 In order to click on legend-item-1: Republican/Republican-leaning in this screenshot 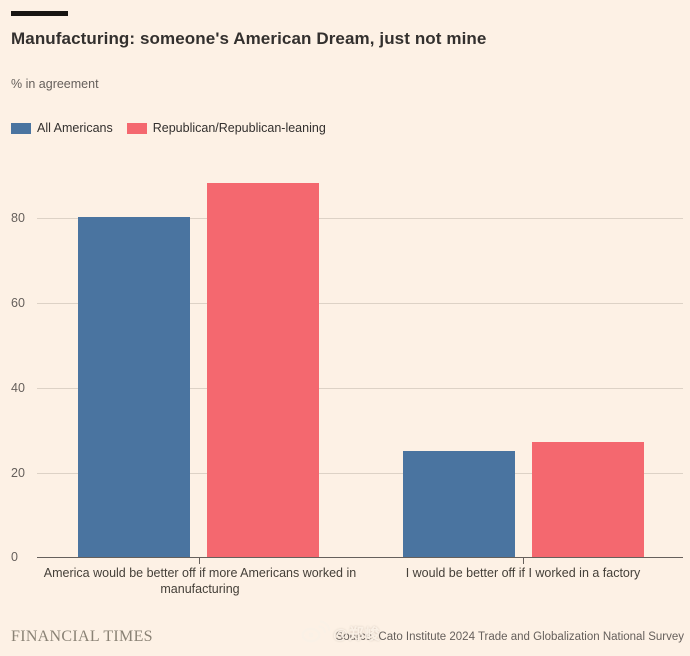, I will do `click(226, 128)`.